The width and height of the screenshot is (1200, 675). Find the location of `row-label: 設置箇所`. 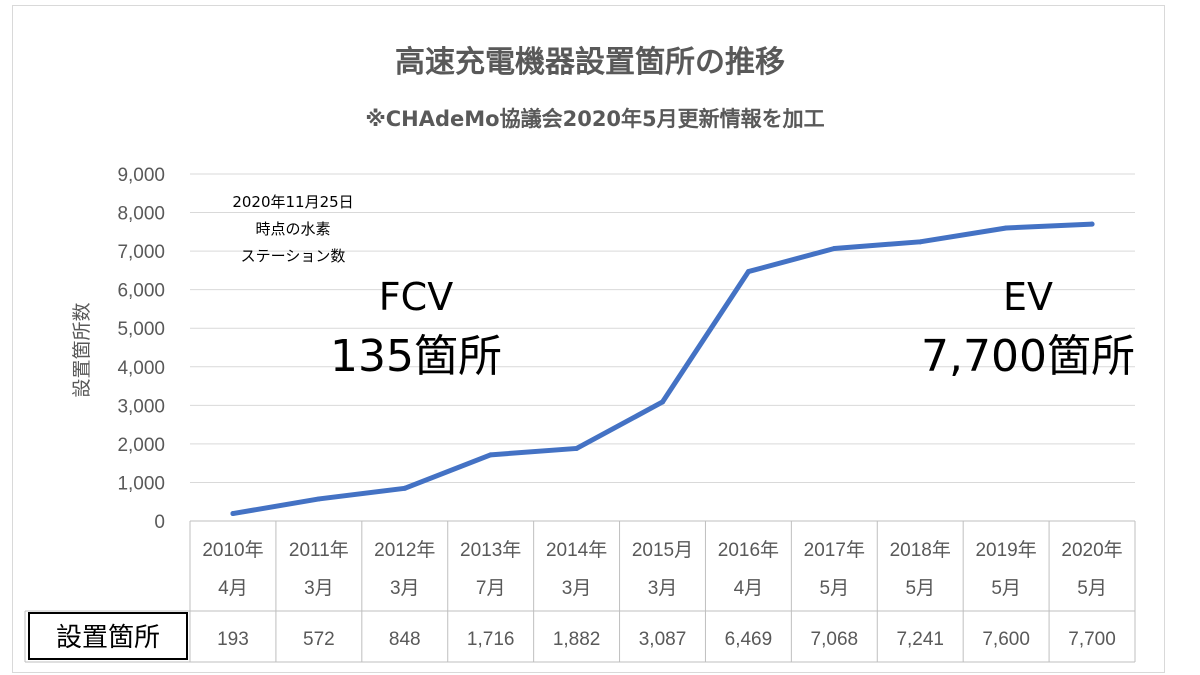

row-label: 設置箇所 is located at coordinates (108, 638).